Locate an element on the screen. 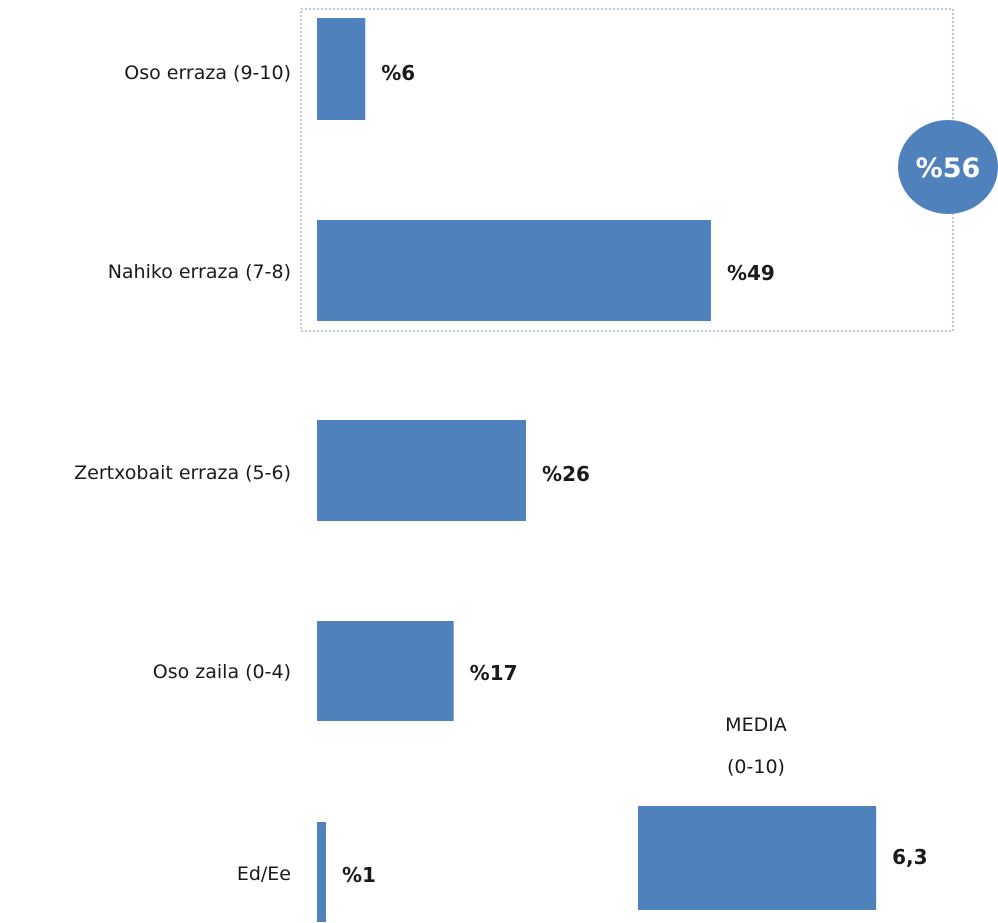 This screenshot has width=998, height=923. category-label-ed-ee: Ed/Ee is located at coordinates (264, 874).